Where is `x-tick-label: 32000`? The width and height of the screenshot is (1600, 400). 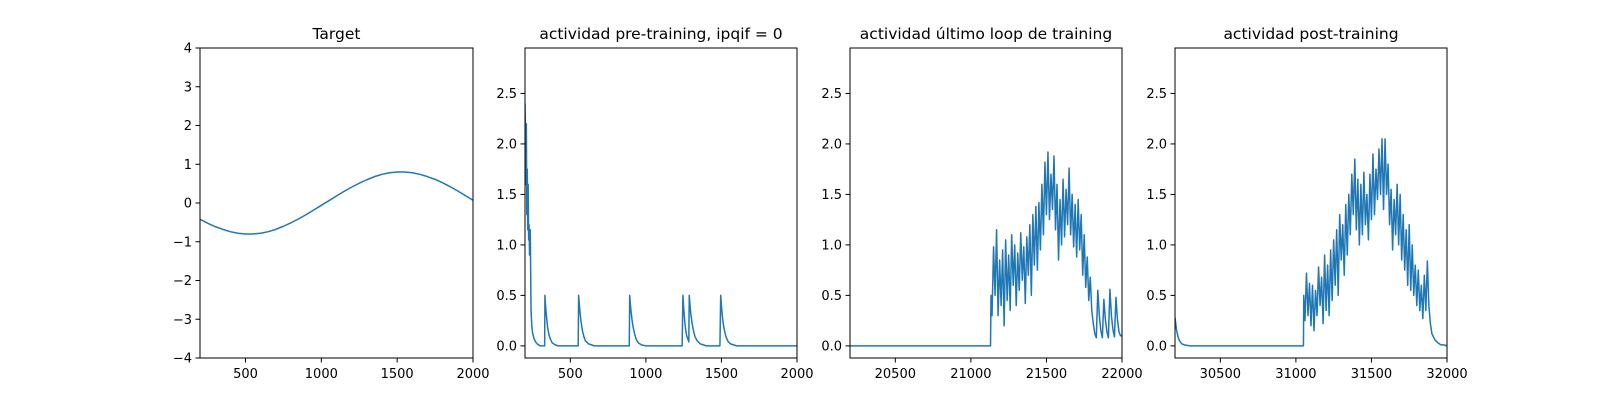 x-tick-label: 32000 is located at coordinates (1446, 374).